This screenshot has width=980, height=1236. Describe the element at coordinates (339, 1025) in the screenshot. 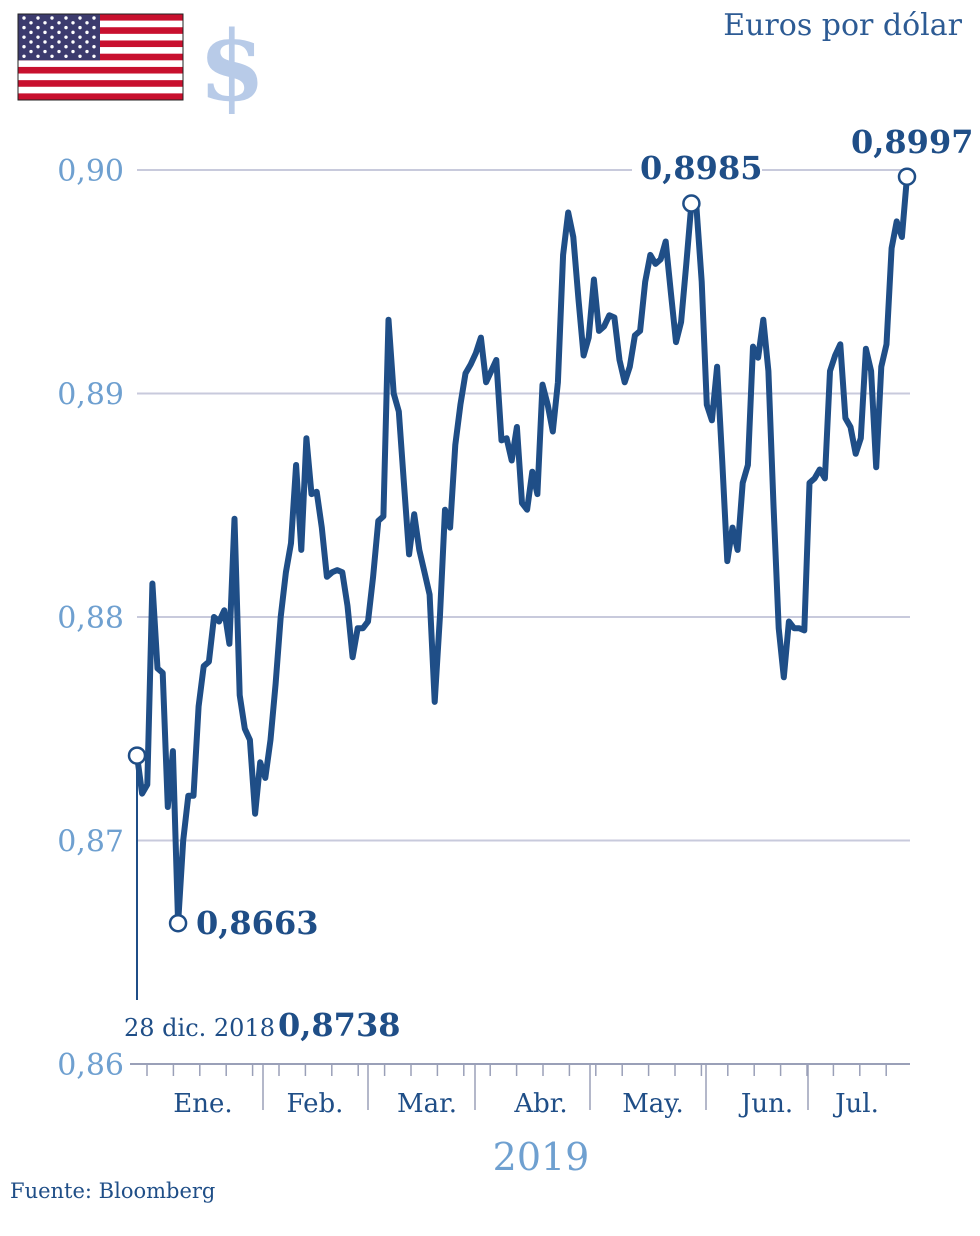

I see `start-value-label: 0,8738` at that location.